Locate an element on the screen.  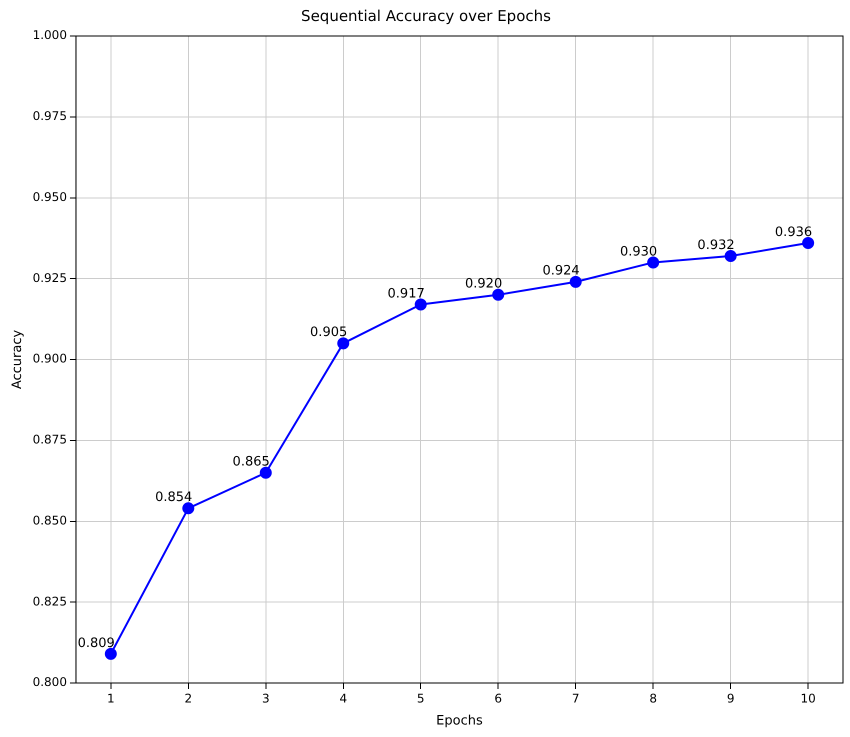
y-tick-label: 1.000 is located at coordinates (49, 35).